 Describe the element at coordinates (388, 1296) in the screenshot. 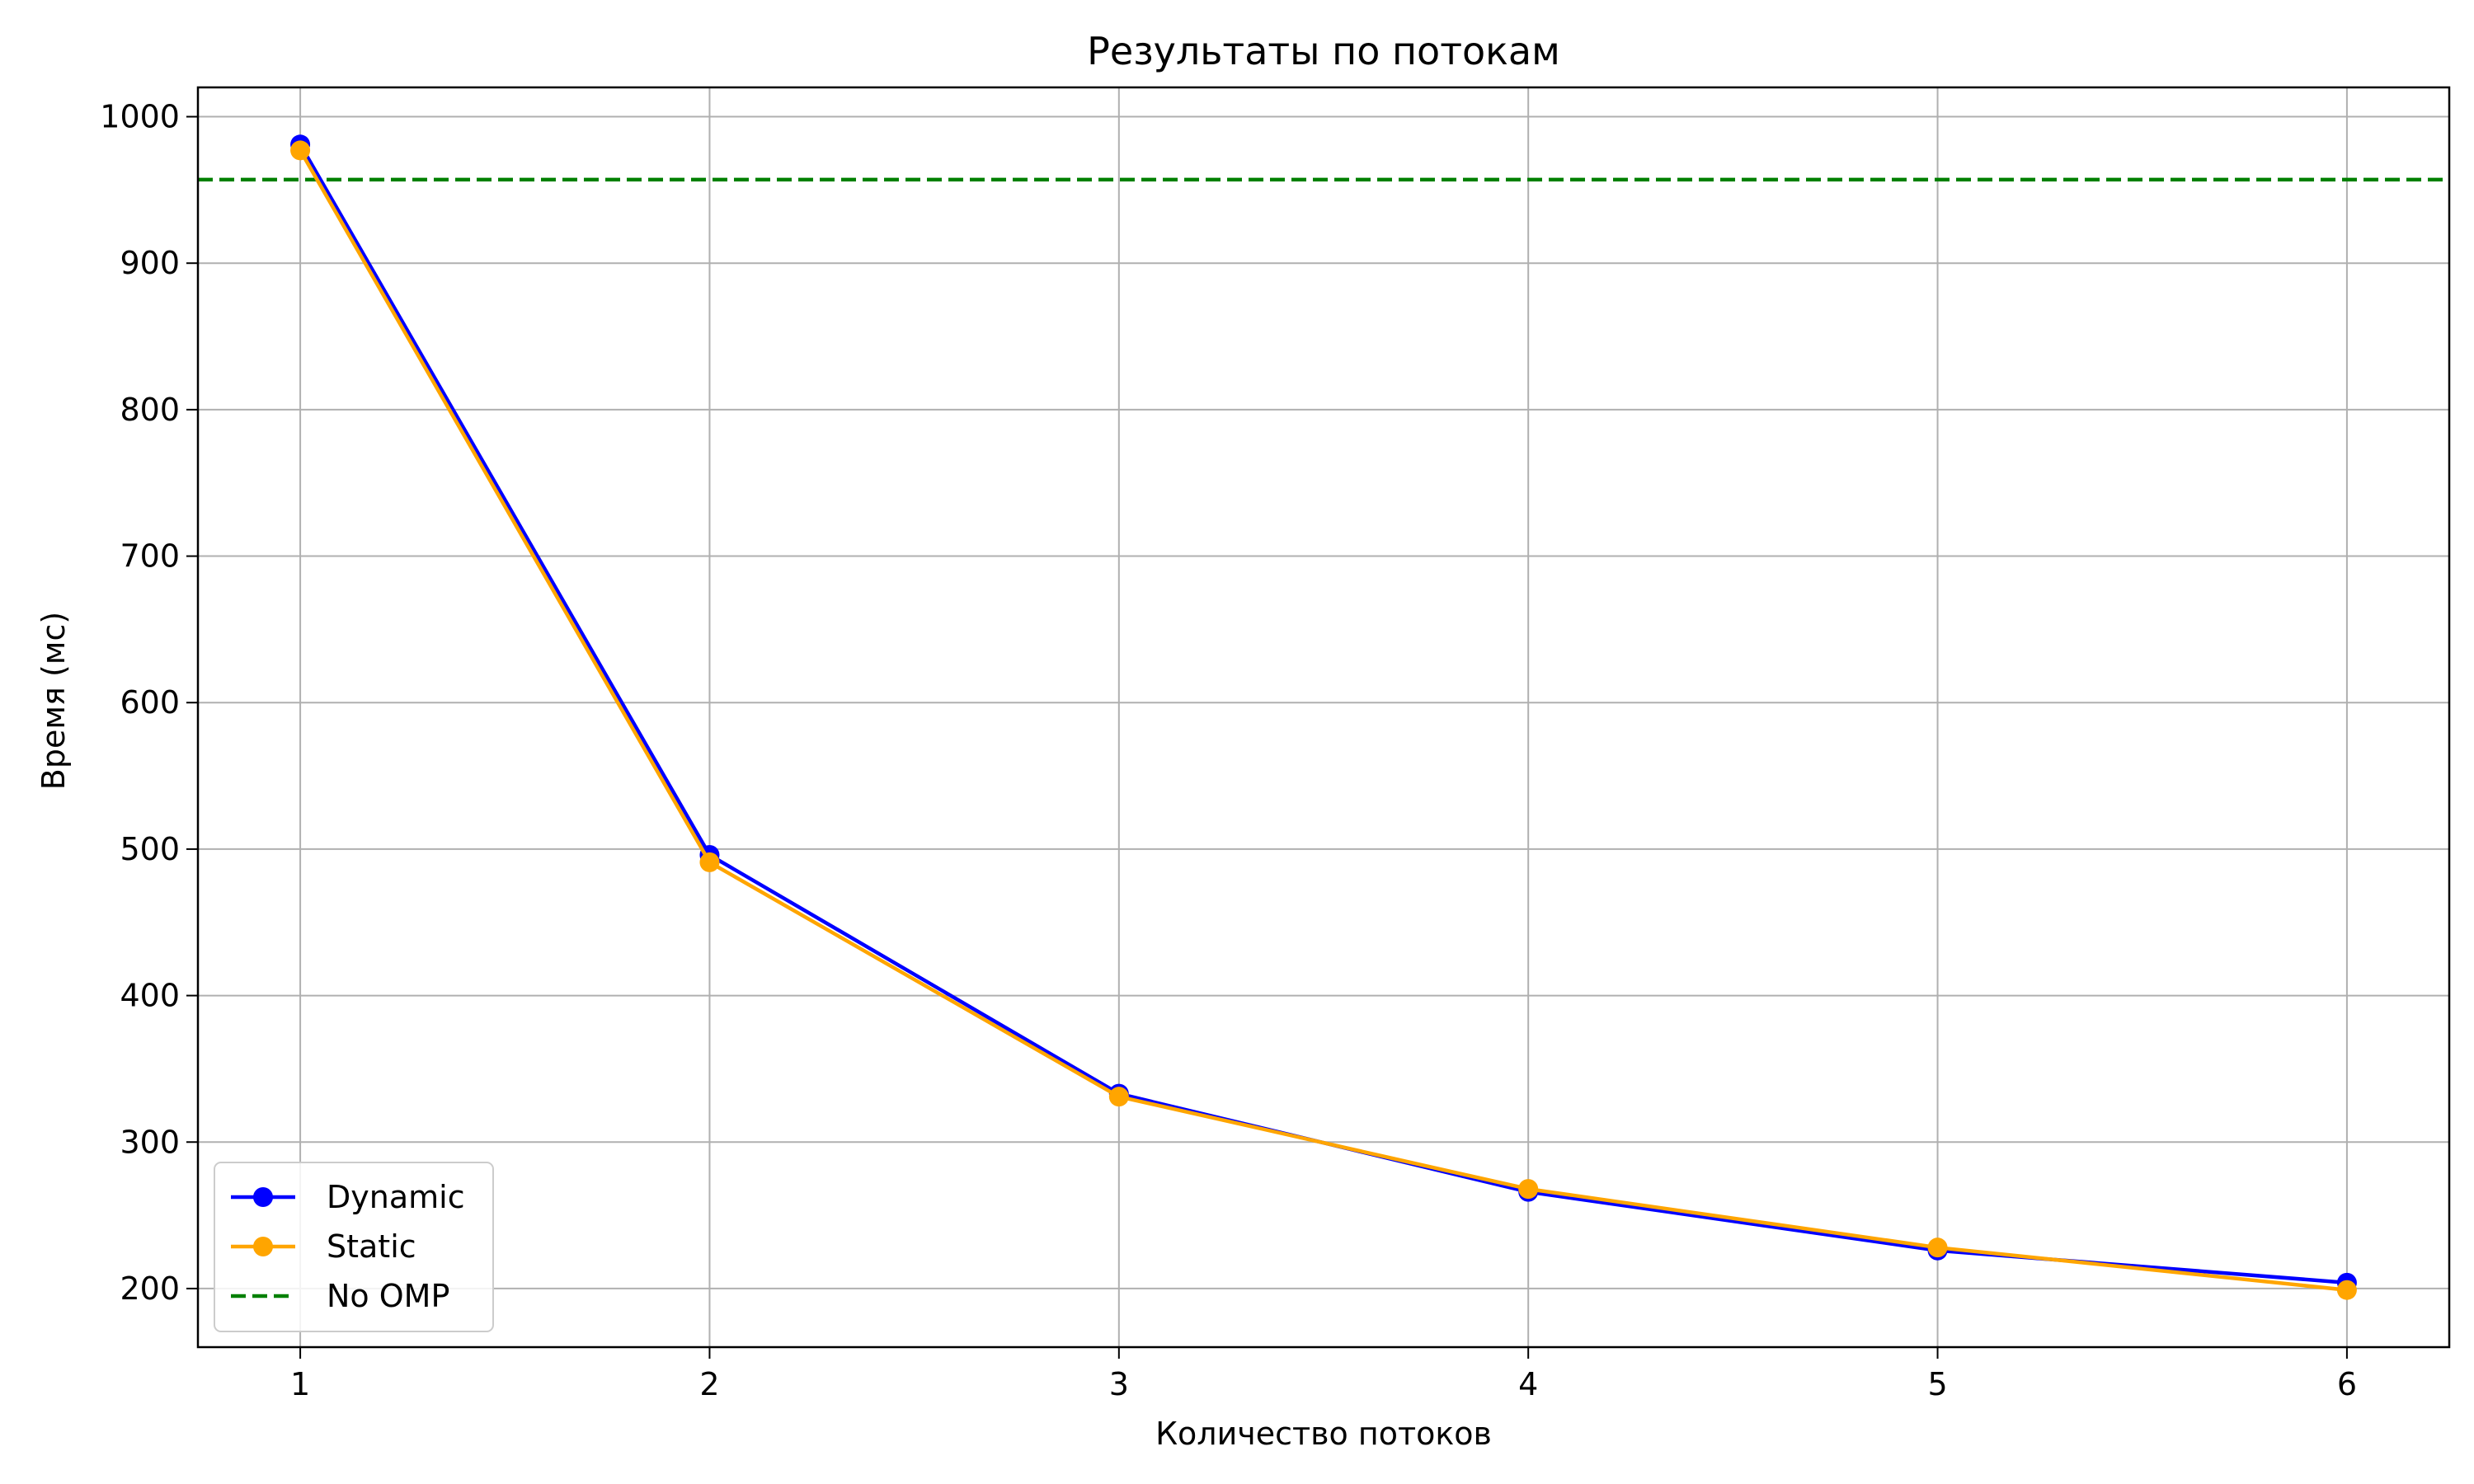

I see `legend-label: No OMP` at that location.